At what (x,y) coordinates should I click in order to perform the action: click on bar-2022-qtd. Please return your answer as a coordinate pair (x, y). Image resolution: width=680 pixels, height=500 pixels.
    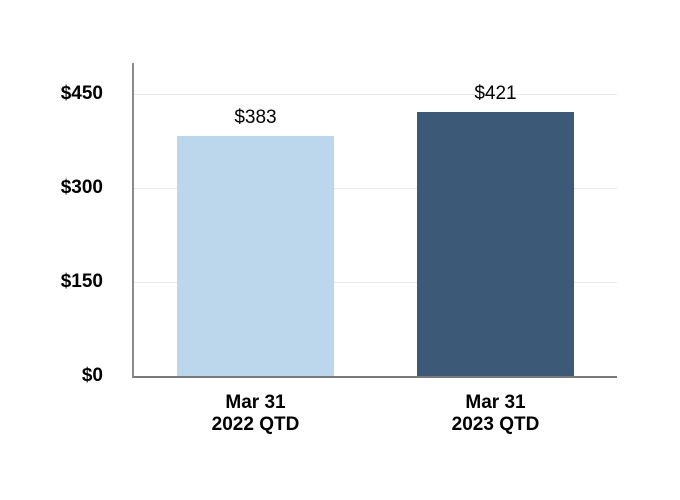
    Looking at the image, I should click on (255, 256).